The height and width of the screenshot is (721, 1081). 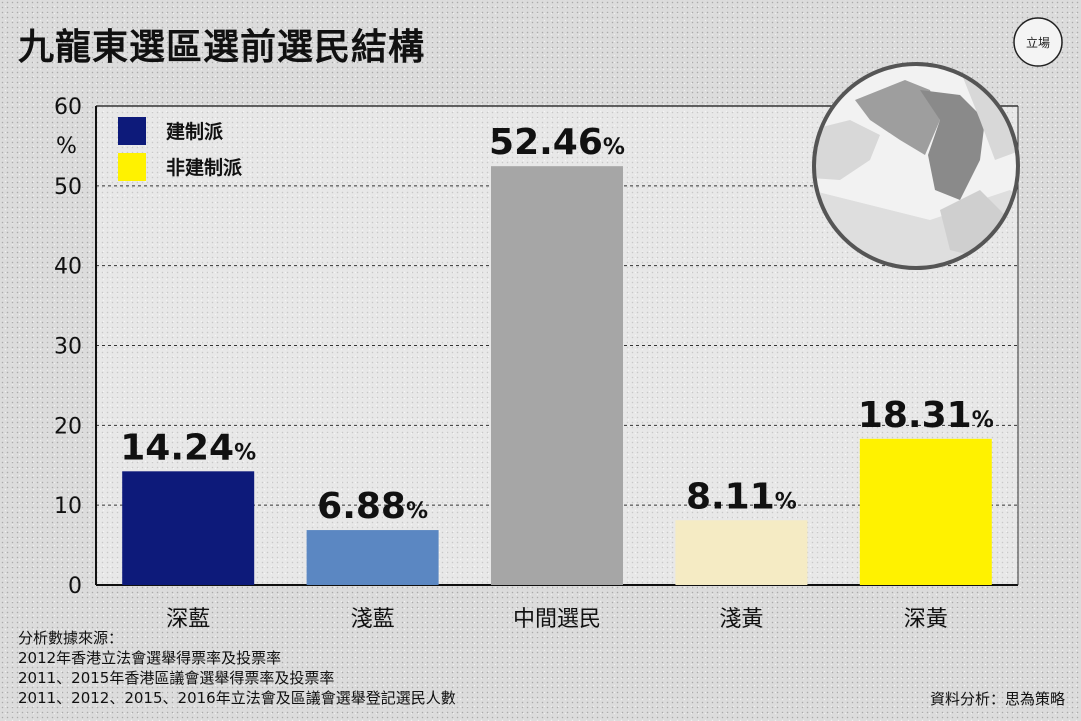 I want to click on x-tick-label: 淺黃, so click(x=741, y=619).